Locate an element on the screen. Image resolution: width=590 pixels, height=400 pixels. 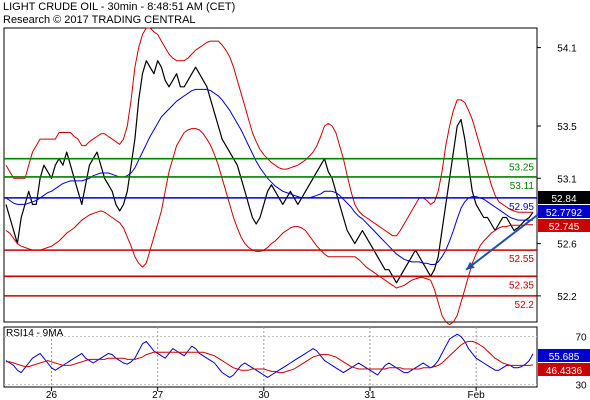
forecast-arrow-shaft is located at coordinates (503, 241).